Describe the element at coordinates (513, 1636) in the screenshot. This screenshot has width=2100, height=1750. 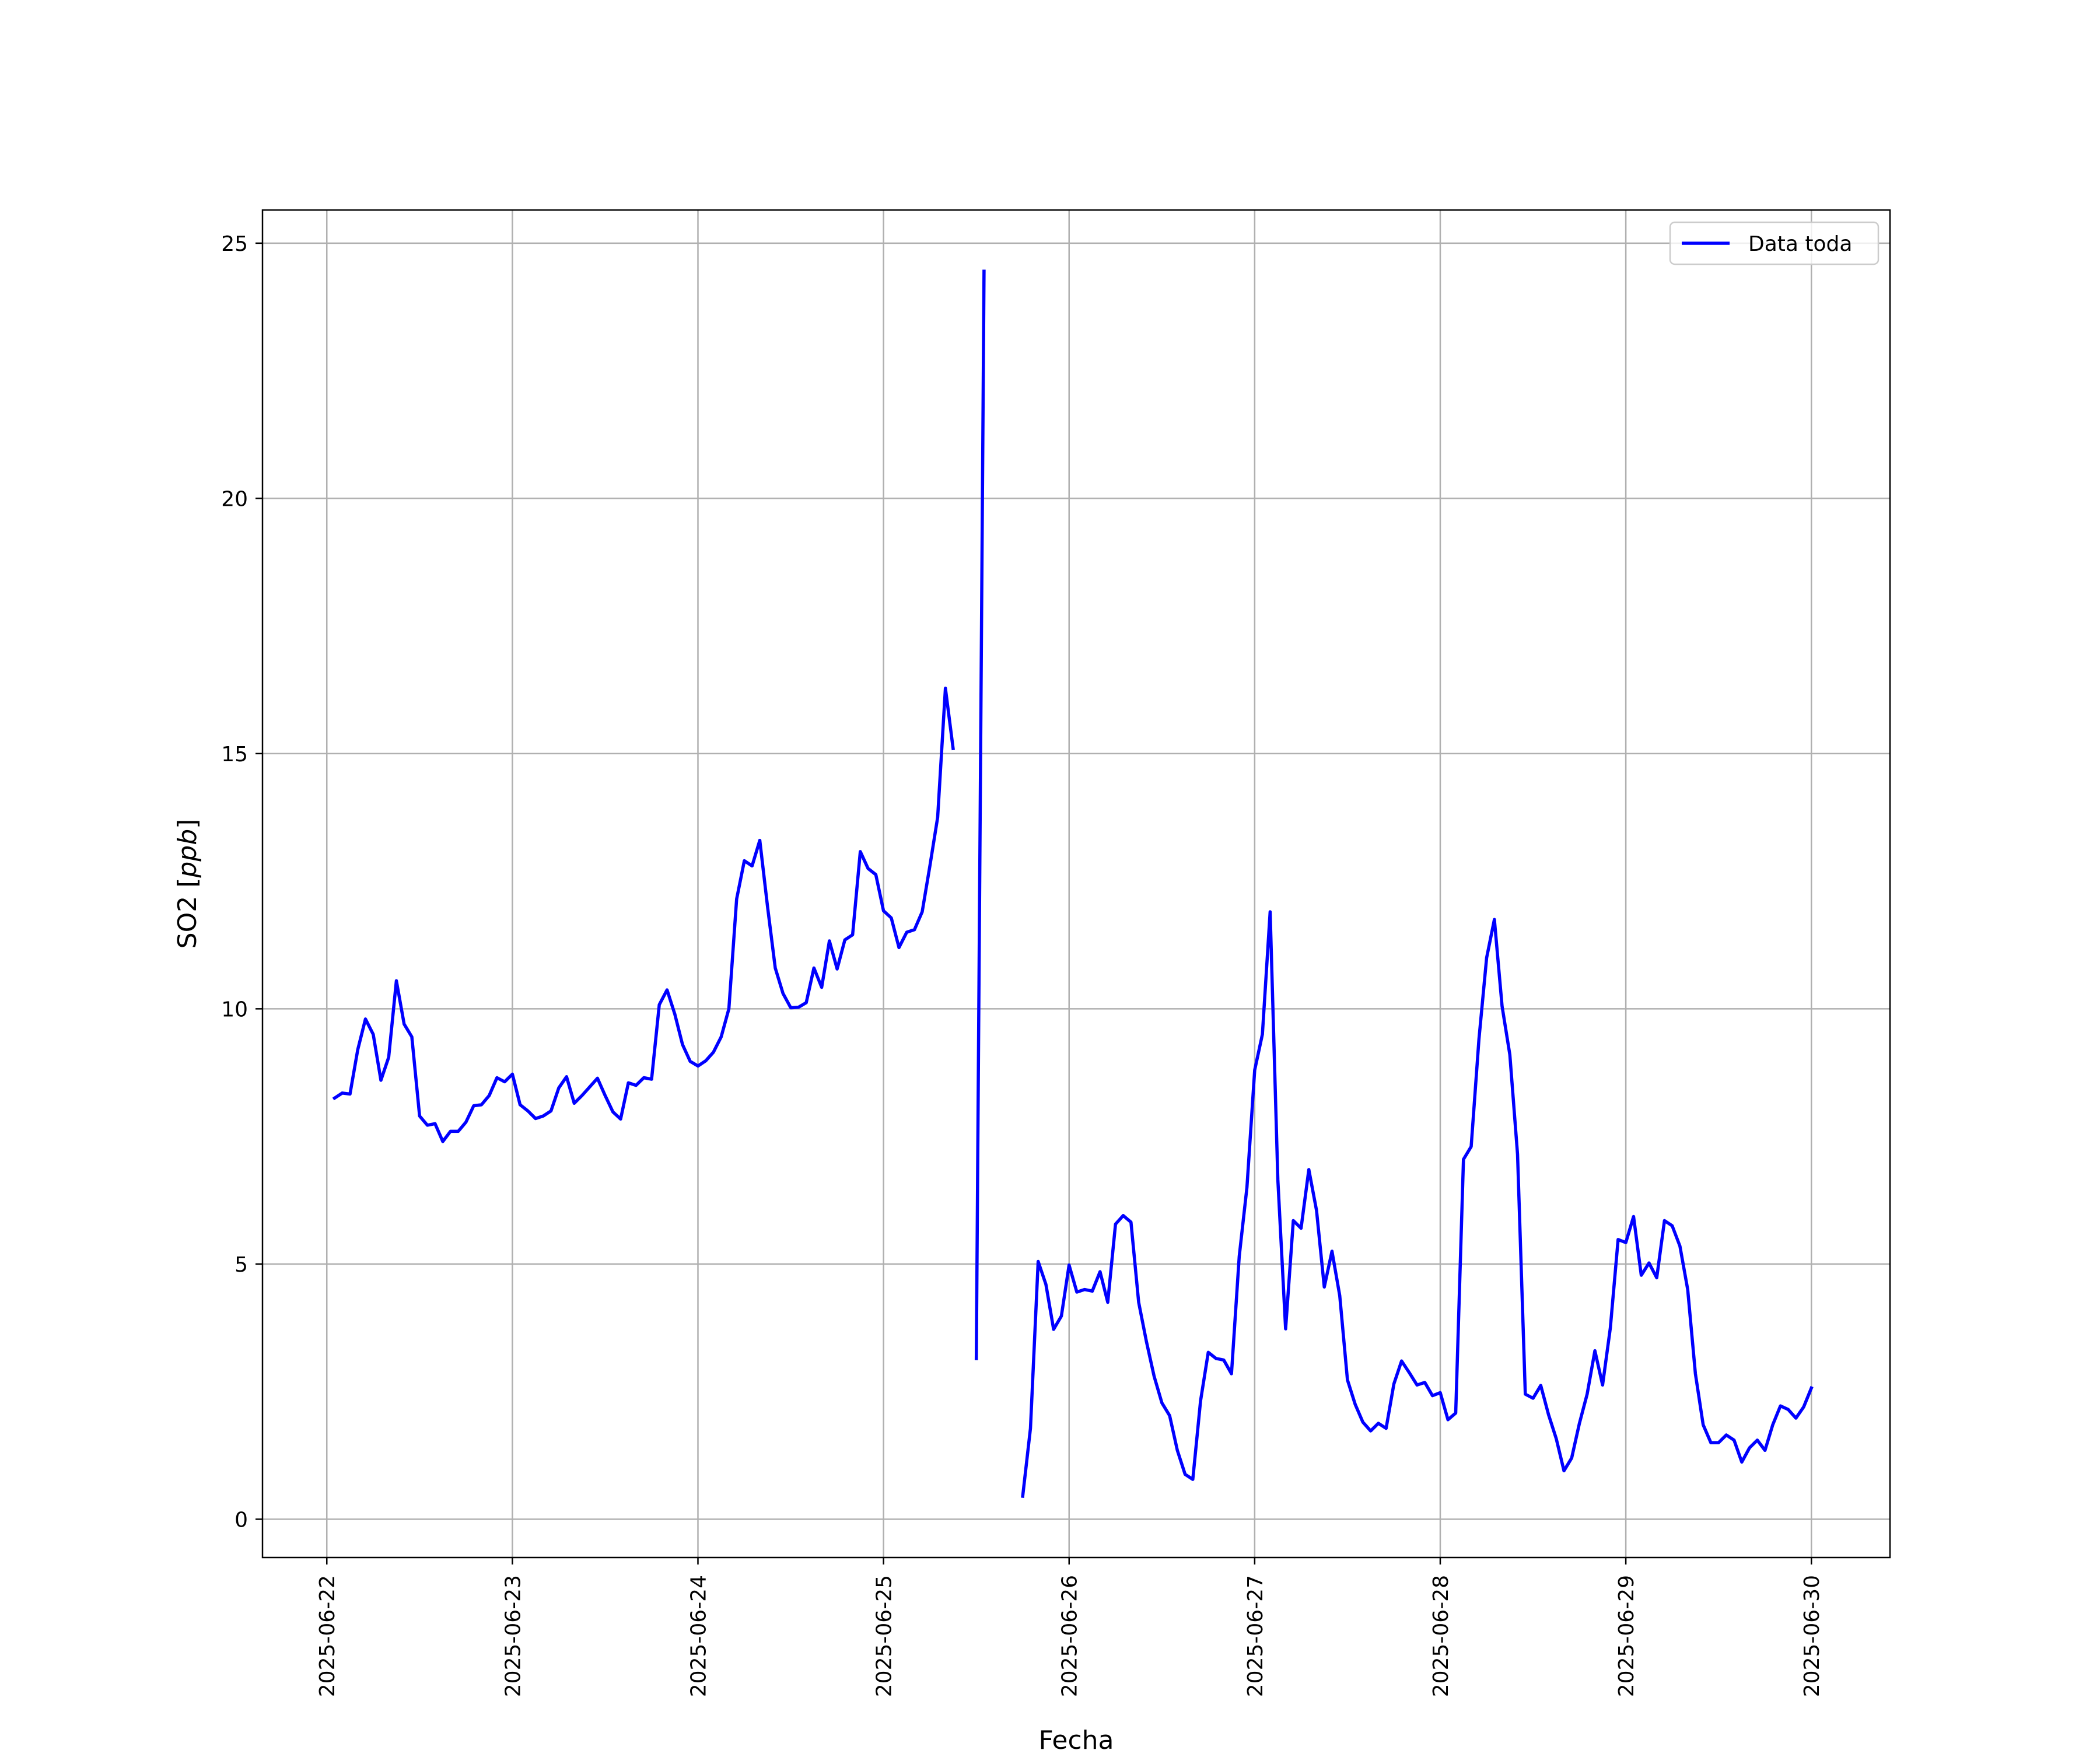
I see `x-tick-label: 2025-06-23` at that location.